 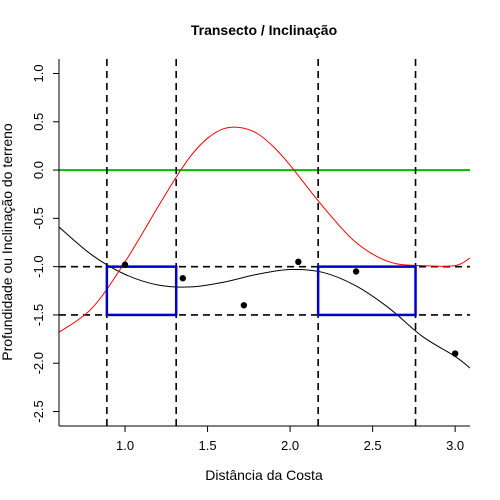 I want to click on x-axis-label: Distância da Costa, so click(x=264, y=475).